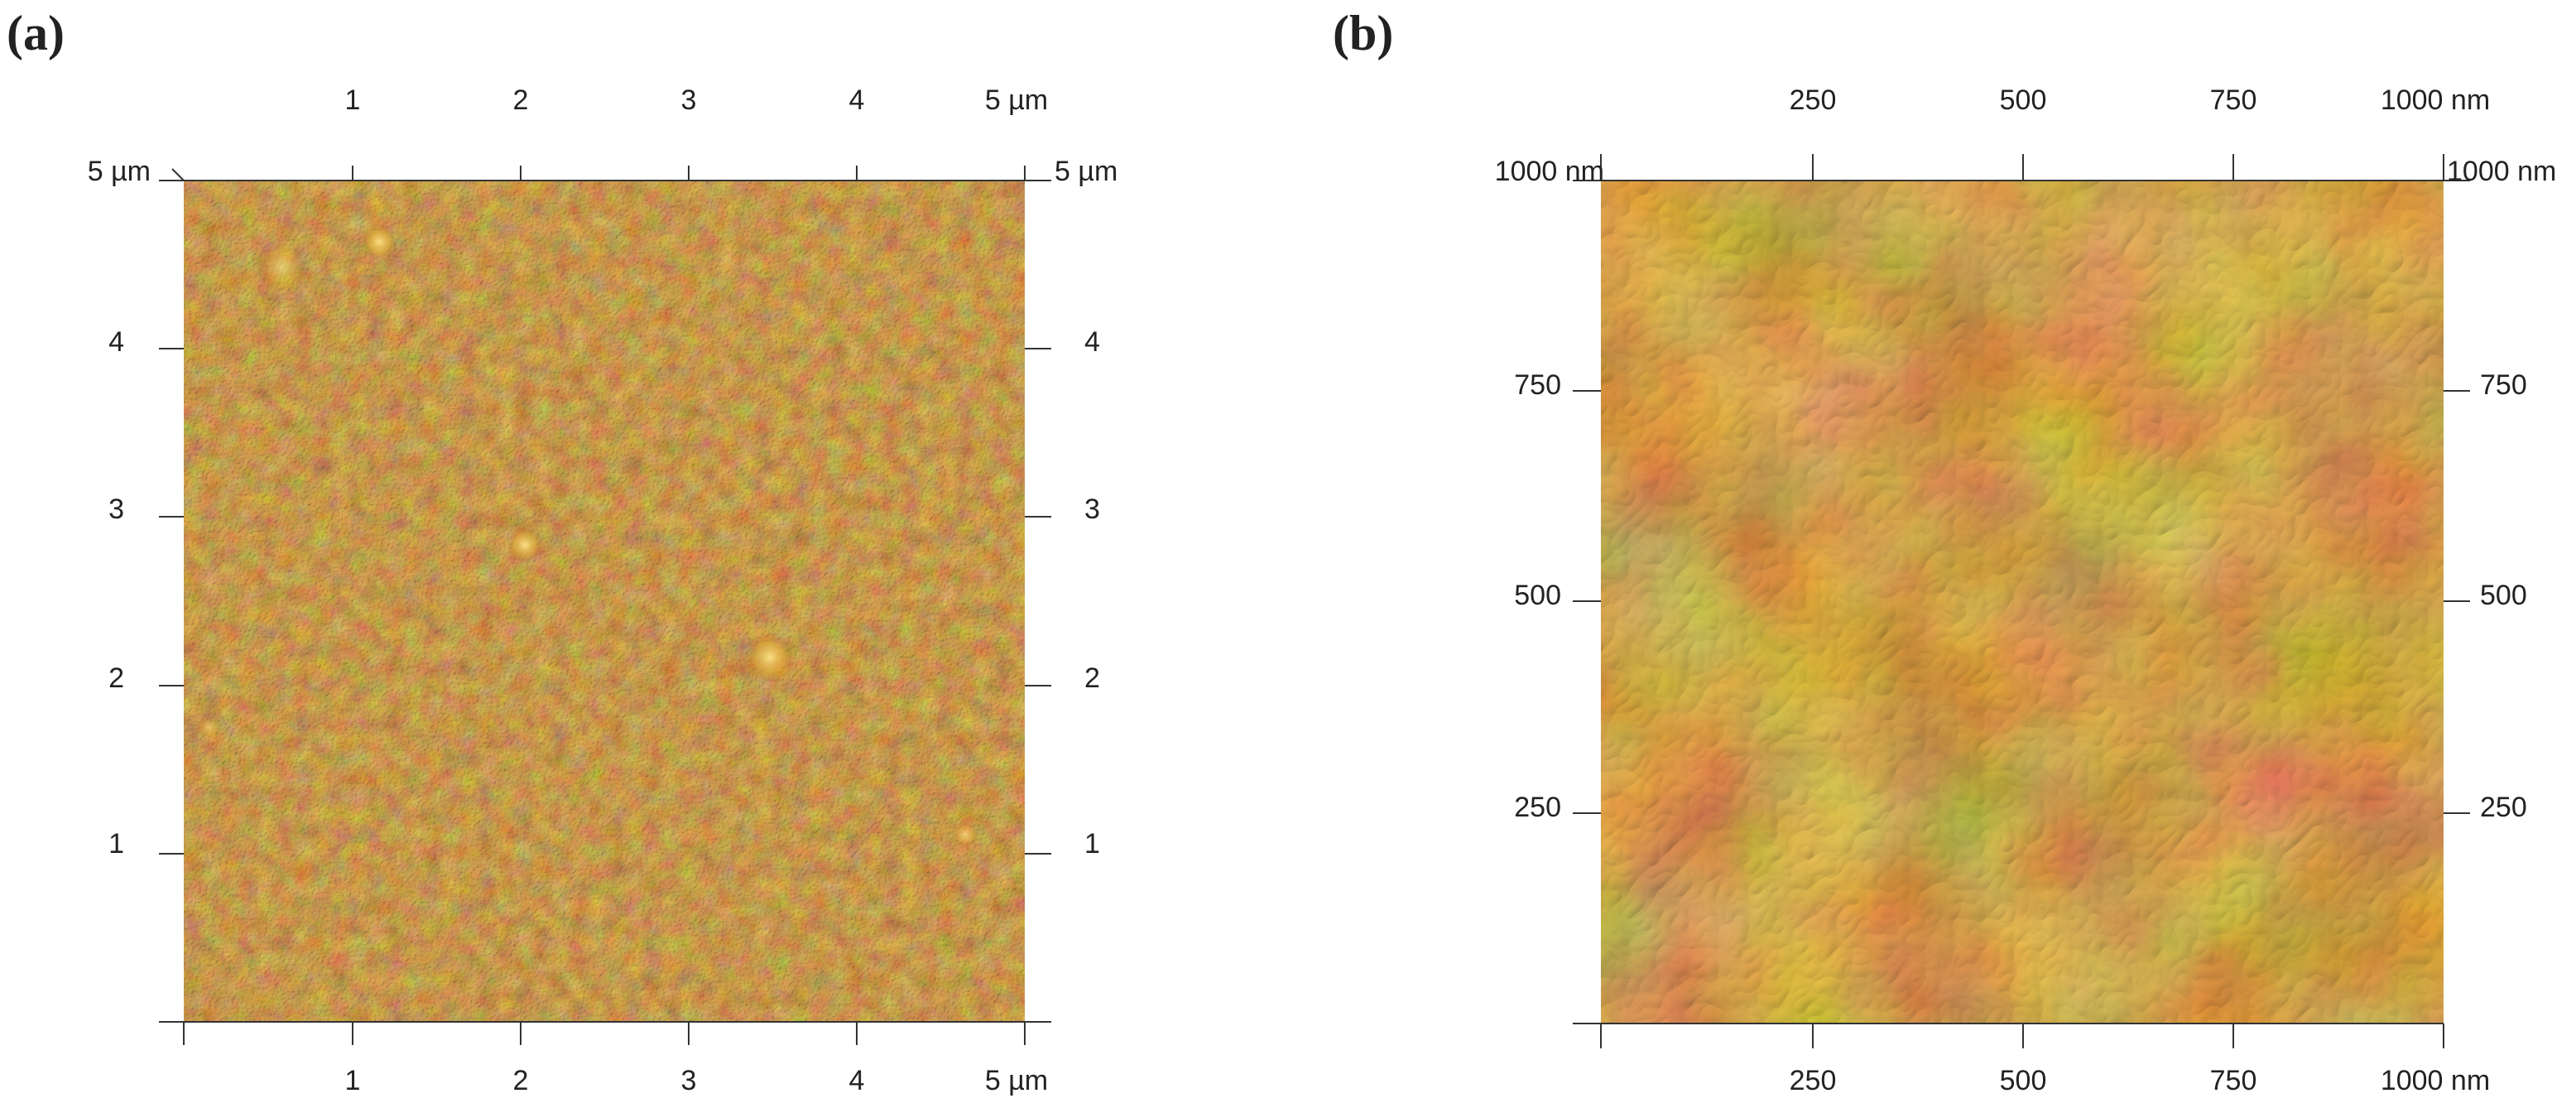  I want to click on bottom-tick-a-5: 5 µm, so click(1016, 1080).